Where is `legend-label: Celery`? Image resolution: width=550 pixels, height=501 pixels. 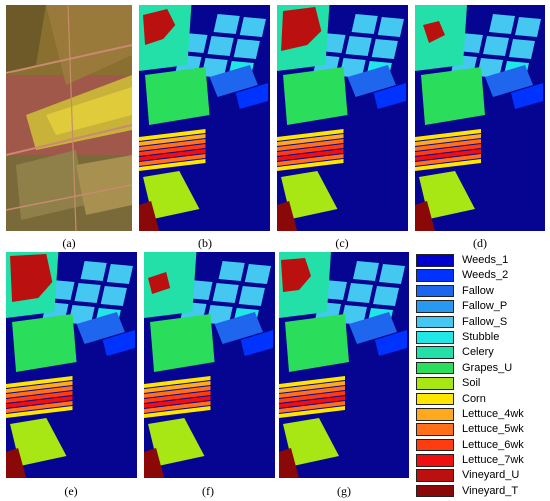 legend-label: Celery is located at coordinates (478, 352).